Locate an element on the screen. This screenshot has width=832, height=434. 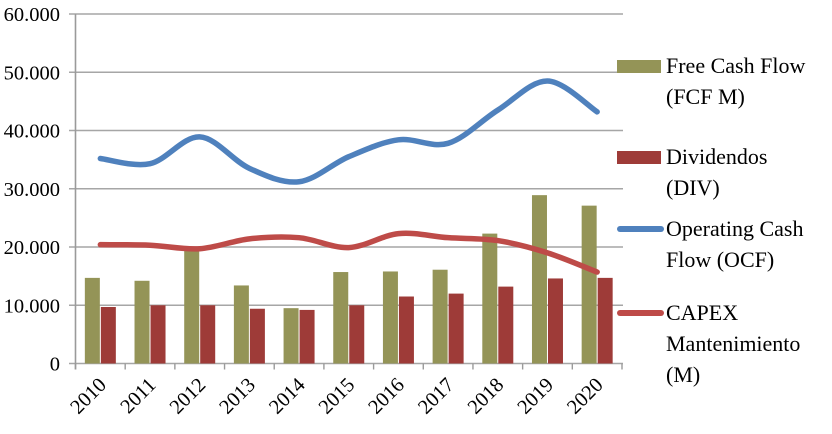
legend-label-operating-cash-flow: Operating Cash Flow (OCF) is located at coordinates (734, 244).